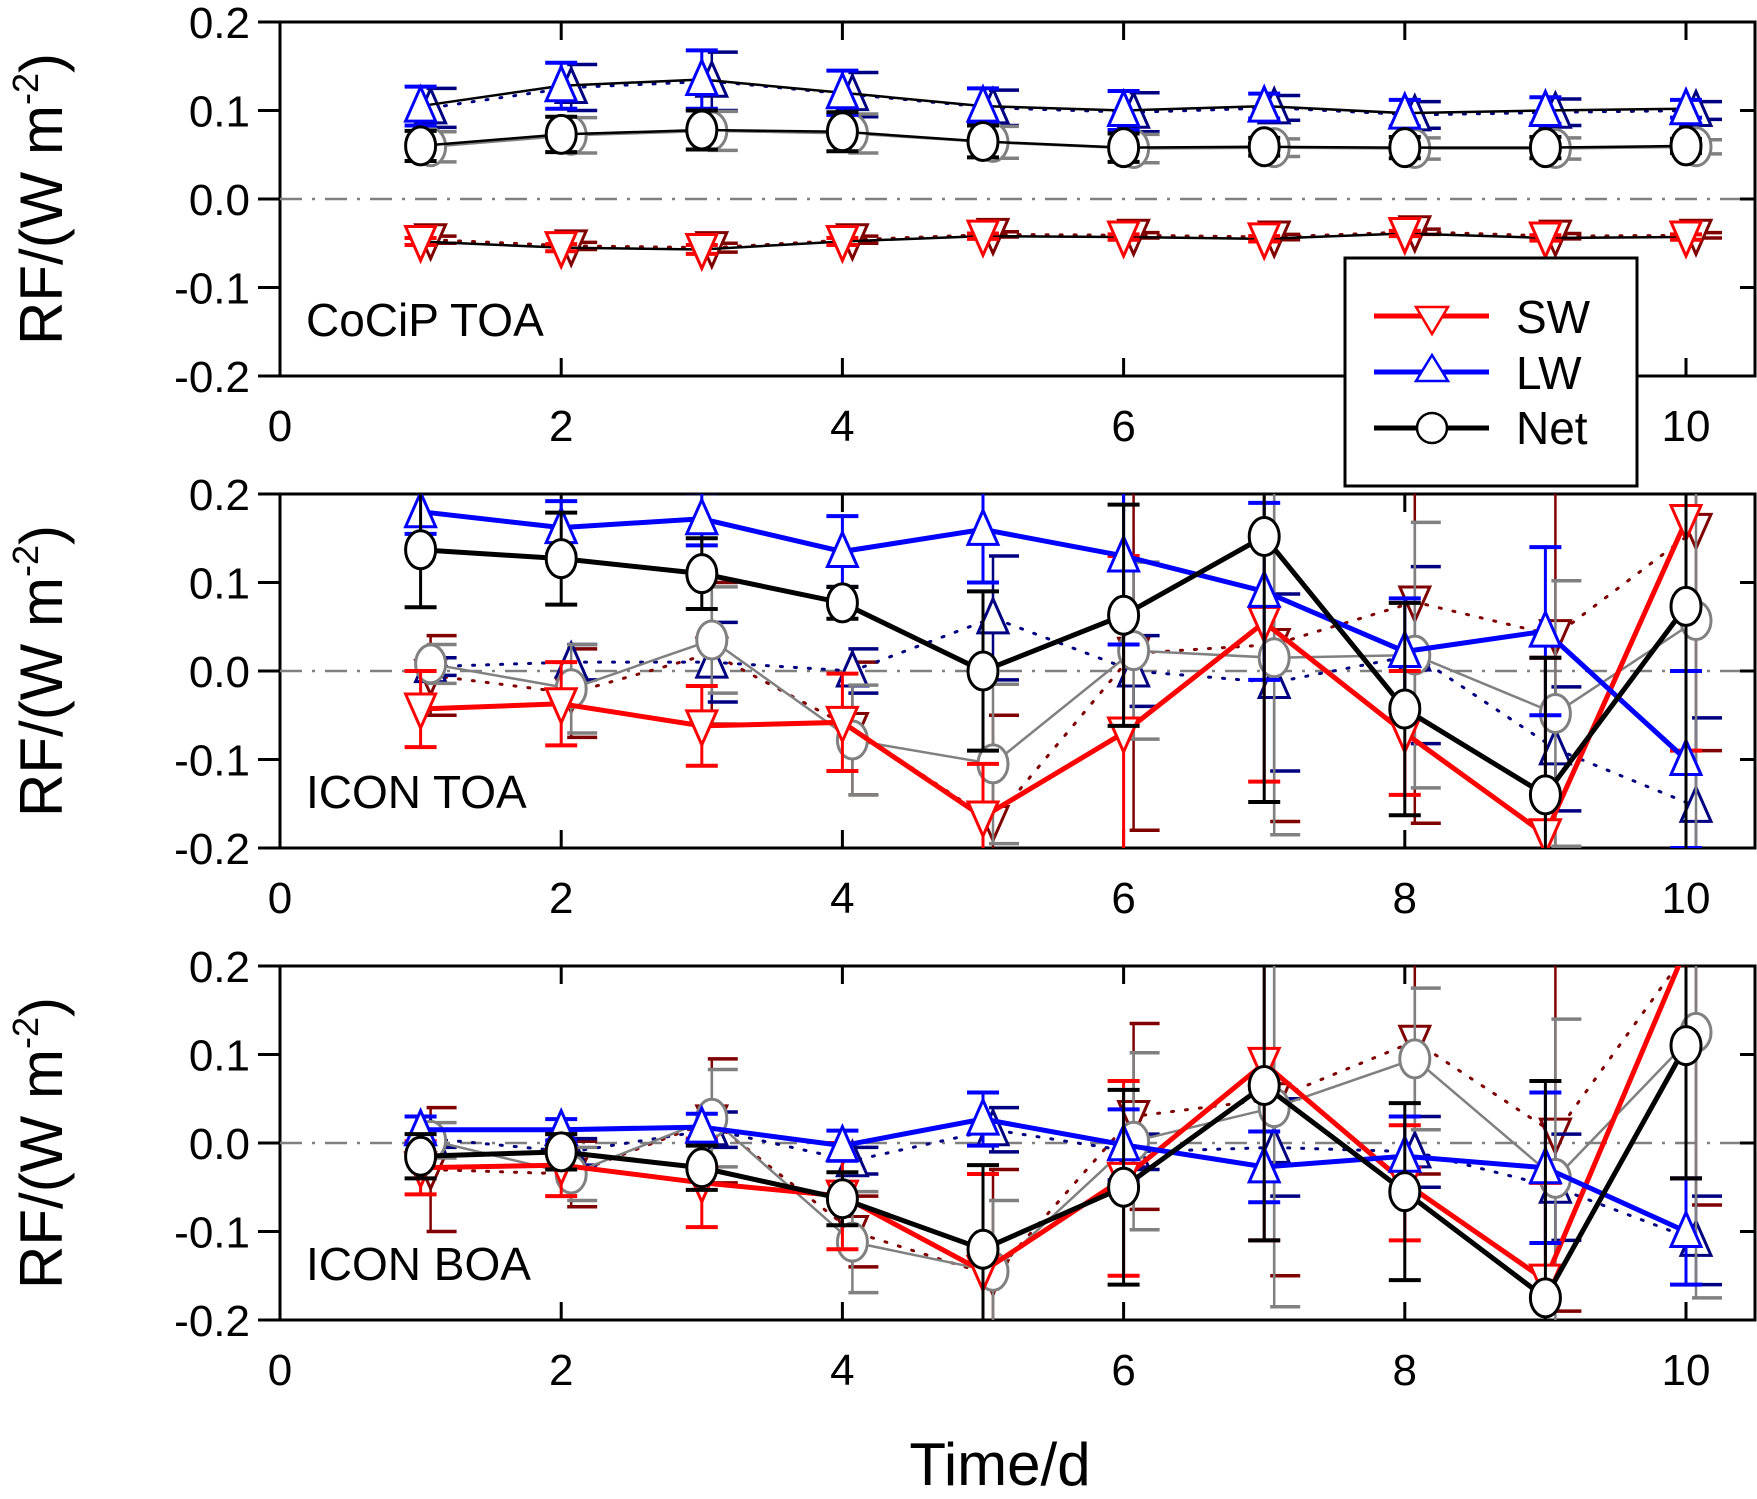 The height and width of the screenshot is (1499, 1757). Describe the element at coordinates (1432, 367) in the screenshot. I see `triangle-up-icon` at that location.